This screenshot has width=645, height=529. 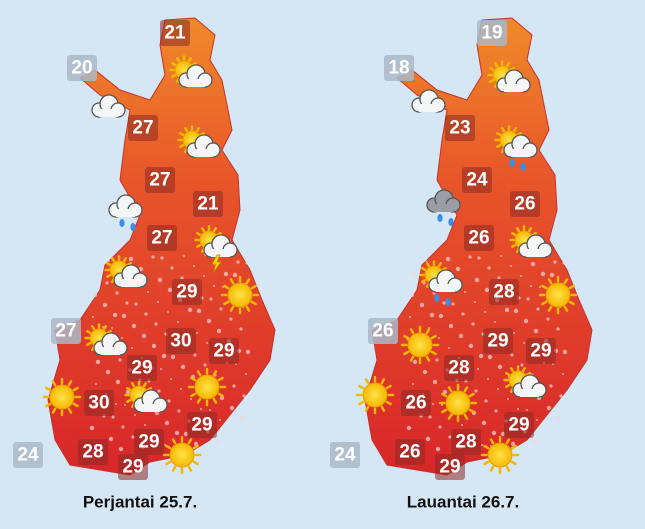 I want to click on temperature: 24, so click(x=28, y=455).